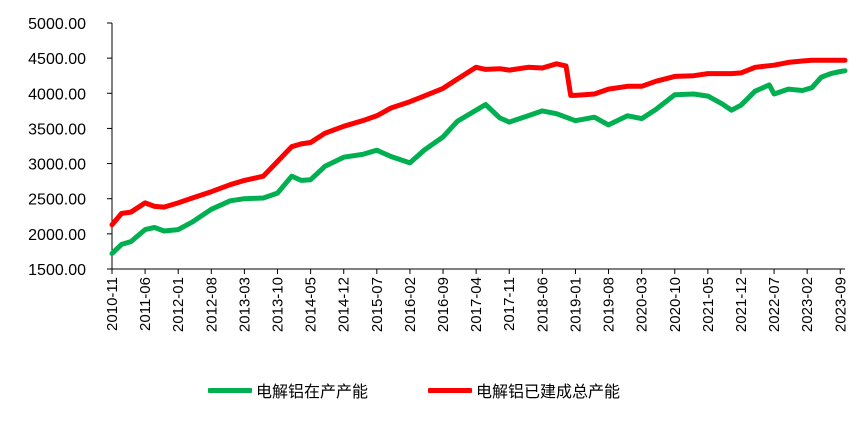 This screenshot has height=421, width=865. I want to click on x-tick-label: 2012-01, so click(178, 304).